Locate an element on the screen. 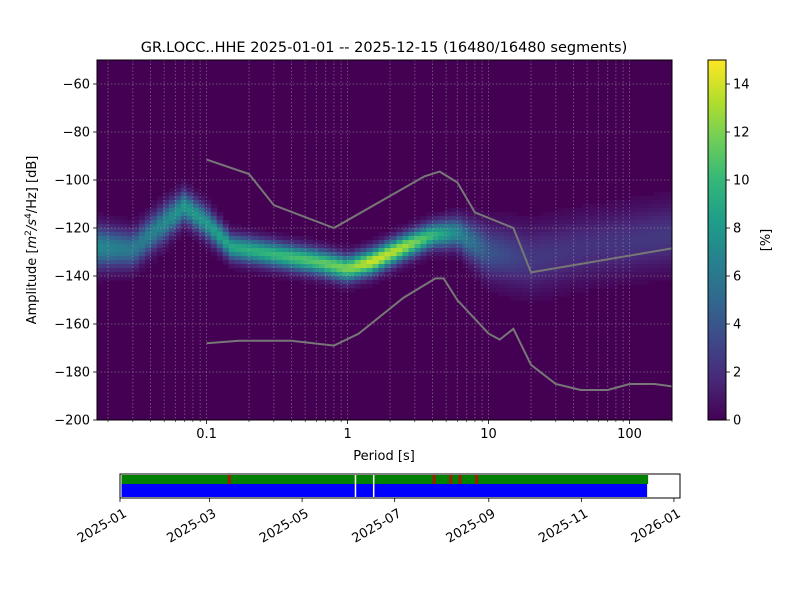  colorbar-tick-label: 10 is located at coordinates (741, 181).